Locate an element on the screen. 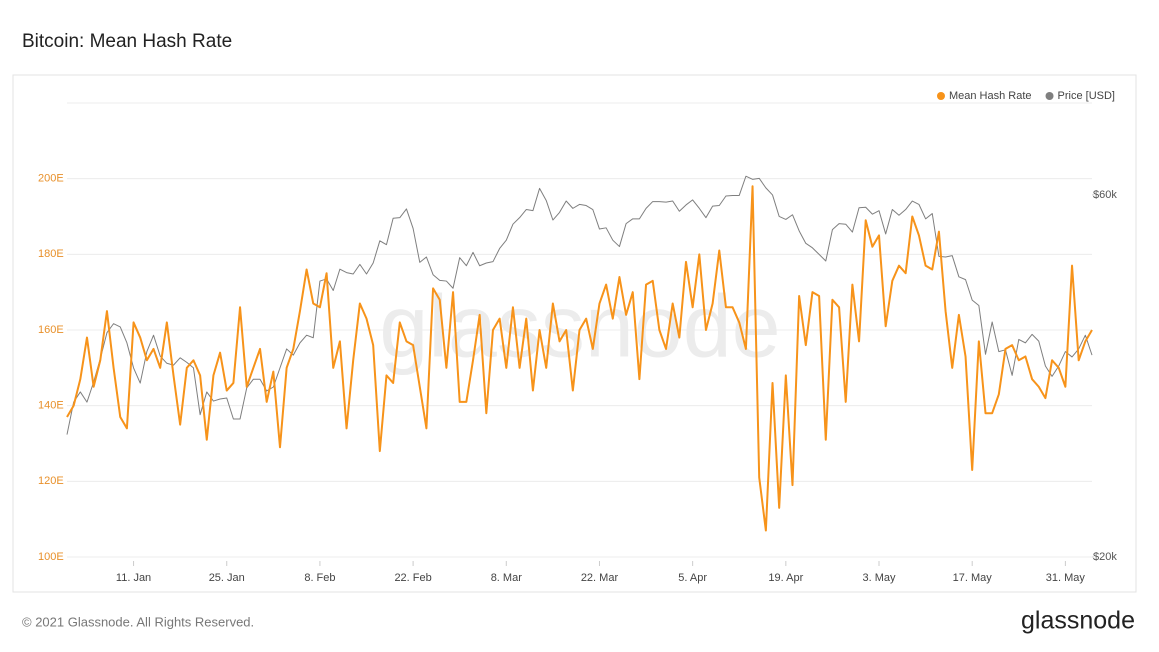  chart-title: Bitcoin: Mean Hash Rate is located at coordinates (127, 41).